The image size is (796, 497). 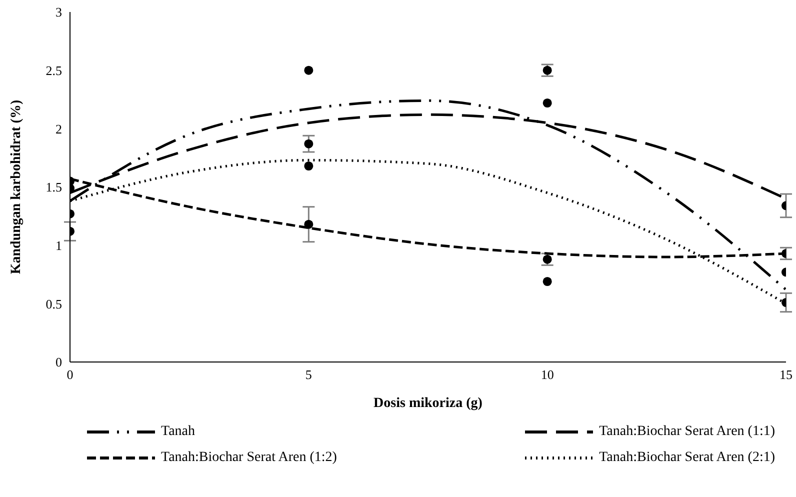 I want to click on x-tick-label: 15, so click(x=786, y=374).